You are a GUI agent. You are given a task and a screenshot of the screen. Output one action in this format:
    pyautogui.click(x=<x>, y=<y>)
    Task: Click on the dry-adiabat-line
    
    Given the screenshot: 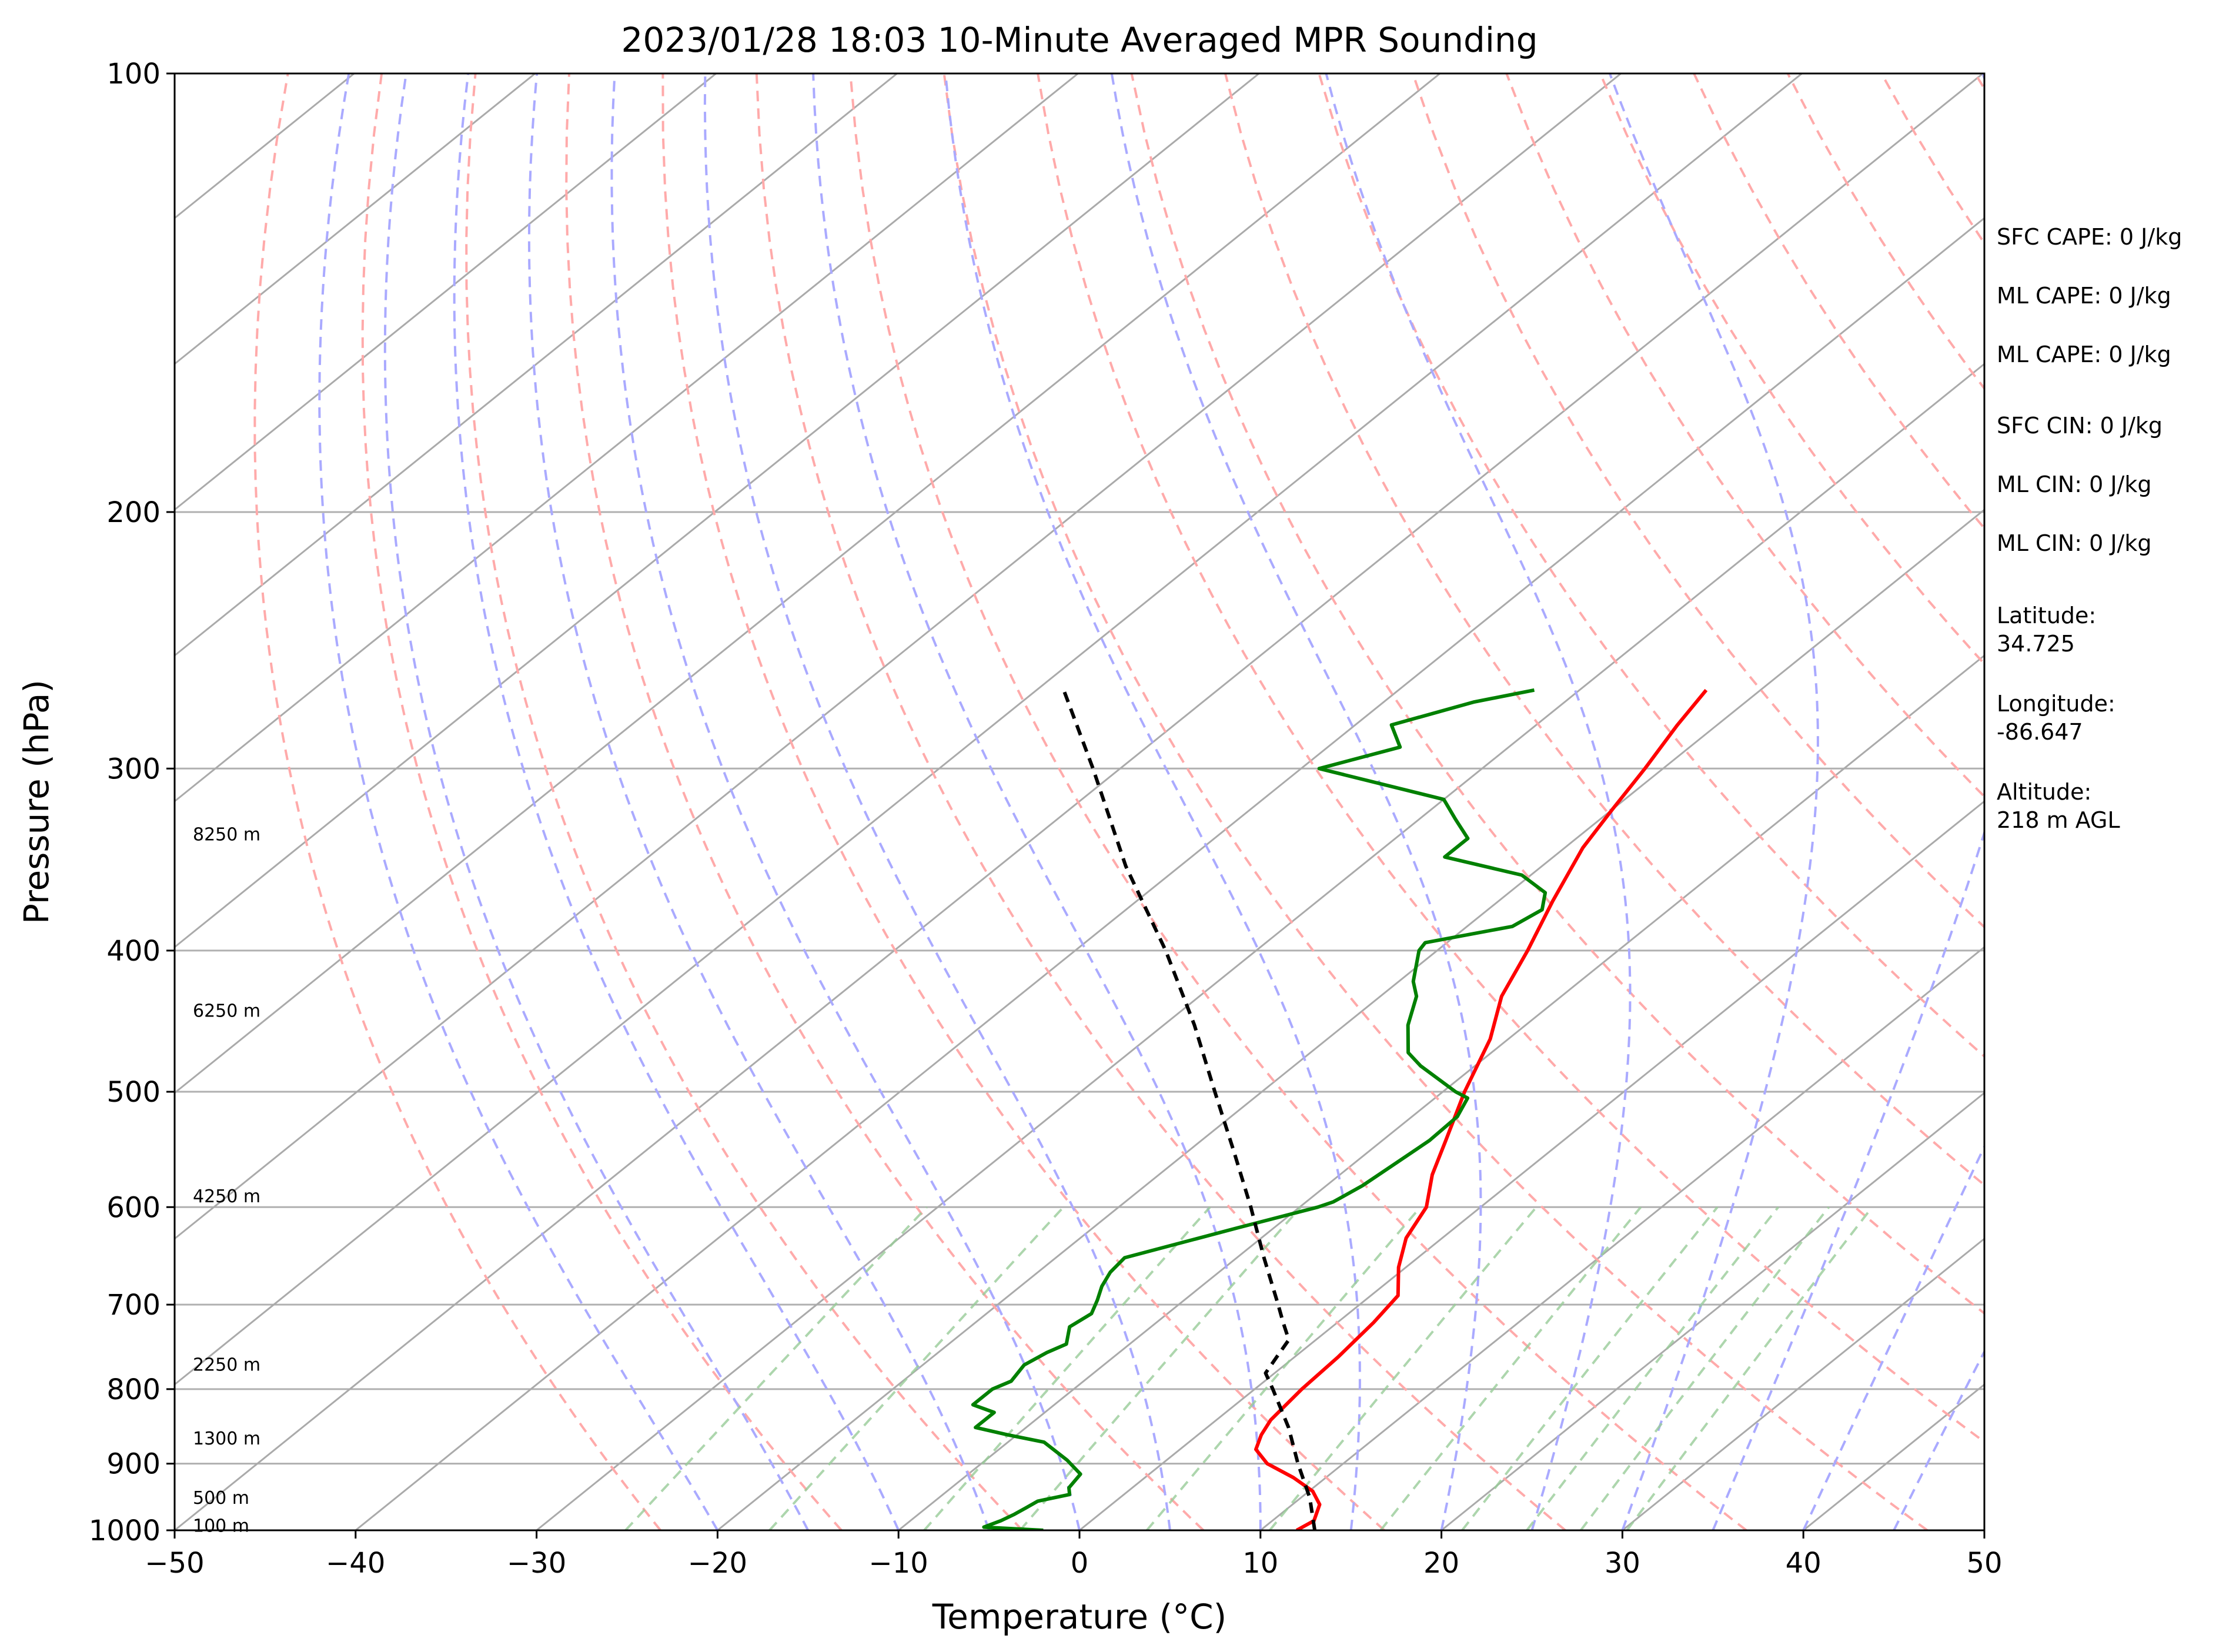 What is the action you would take?
    pyautogui.click(x=1698, y=501)
    